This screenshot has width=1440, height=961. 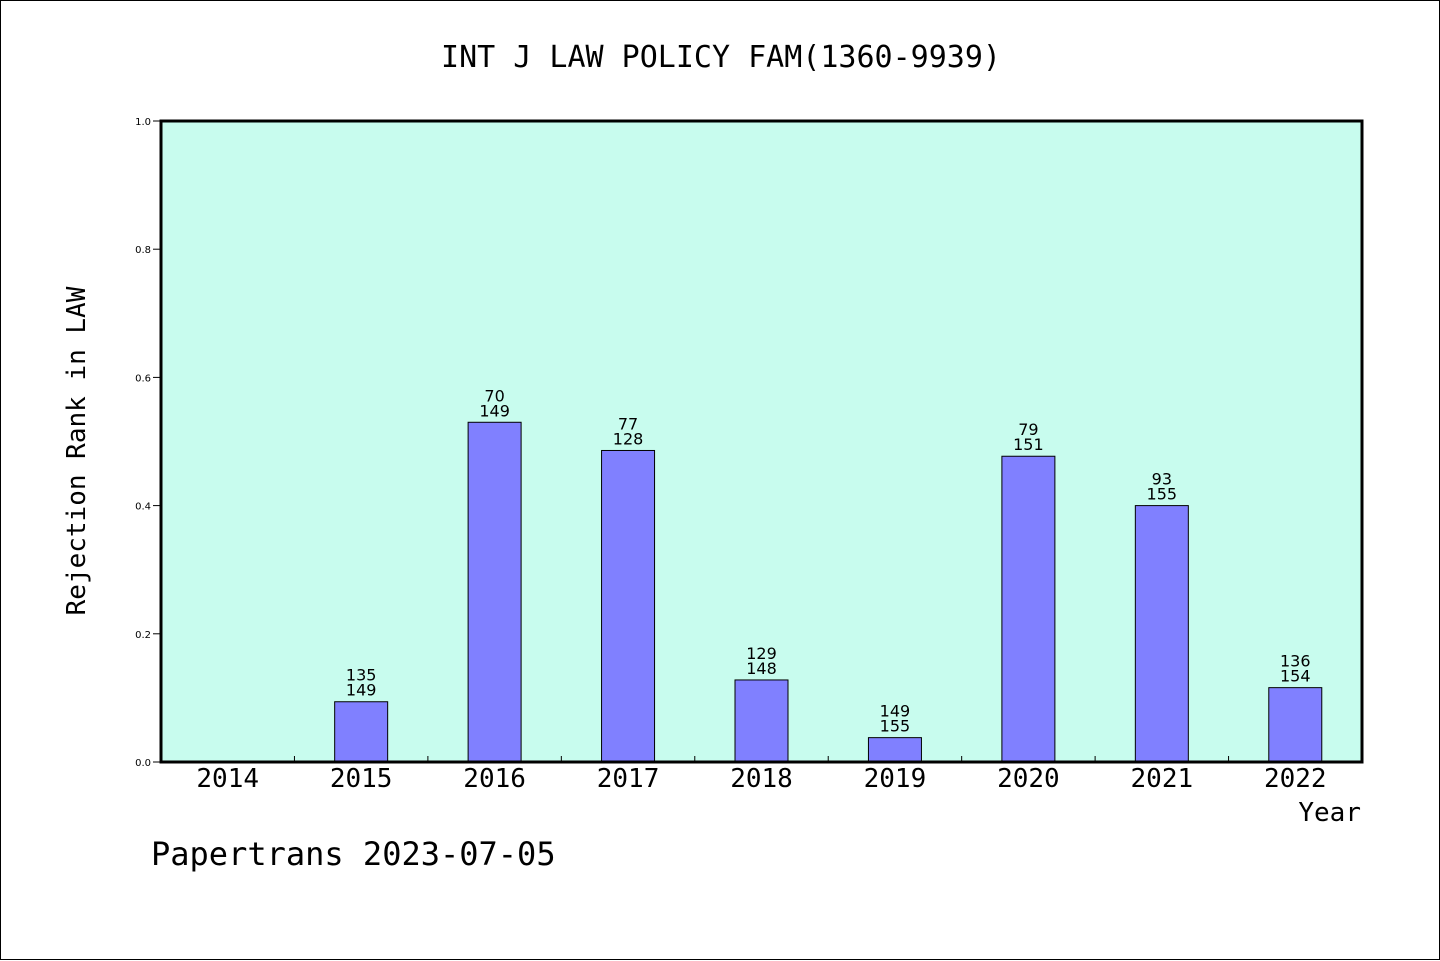 What do you see at coordinates (1295, 661) in the screenshot?
I see `bar-label-rank: 136` at bounding box center [1295, 661].